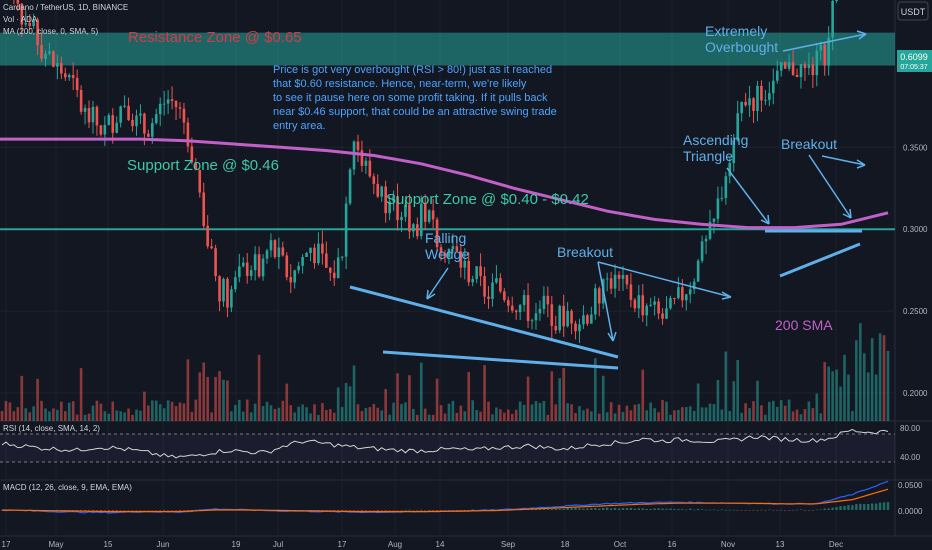 The width and height of the screenshot is (932, 550). What do you see at coordinates (913, 11) in the screenshot?
I see `currency-box` at bounding box center [913, 11].